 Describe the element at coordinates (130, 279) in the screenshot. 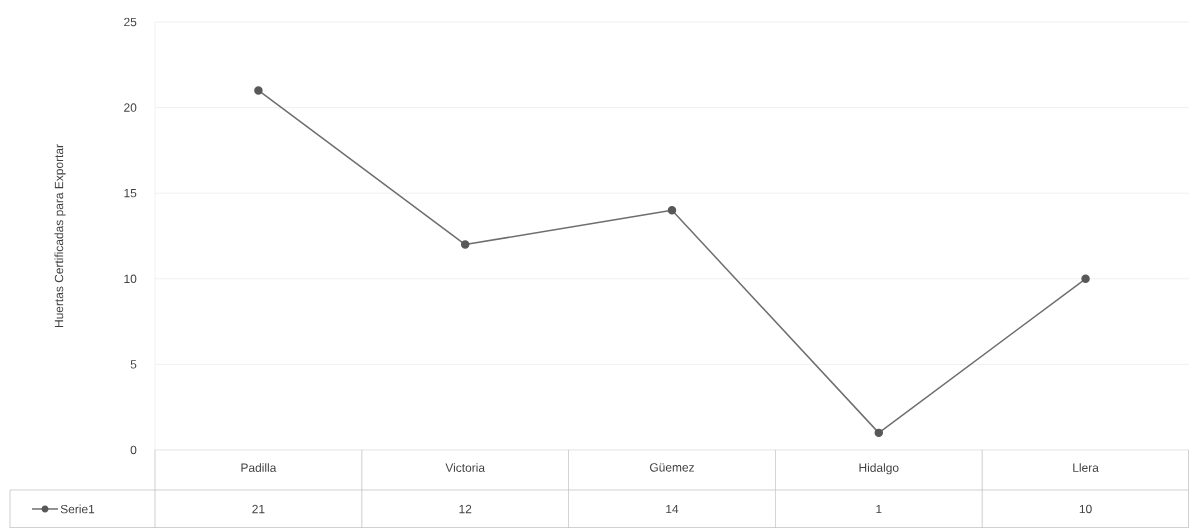

I see `y-tick-label: 10` at that location.